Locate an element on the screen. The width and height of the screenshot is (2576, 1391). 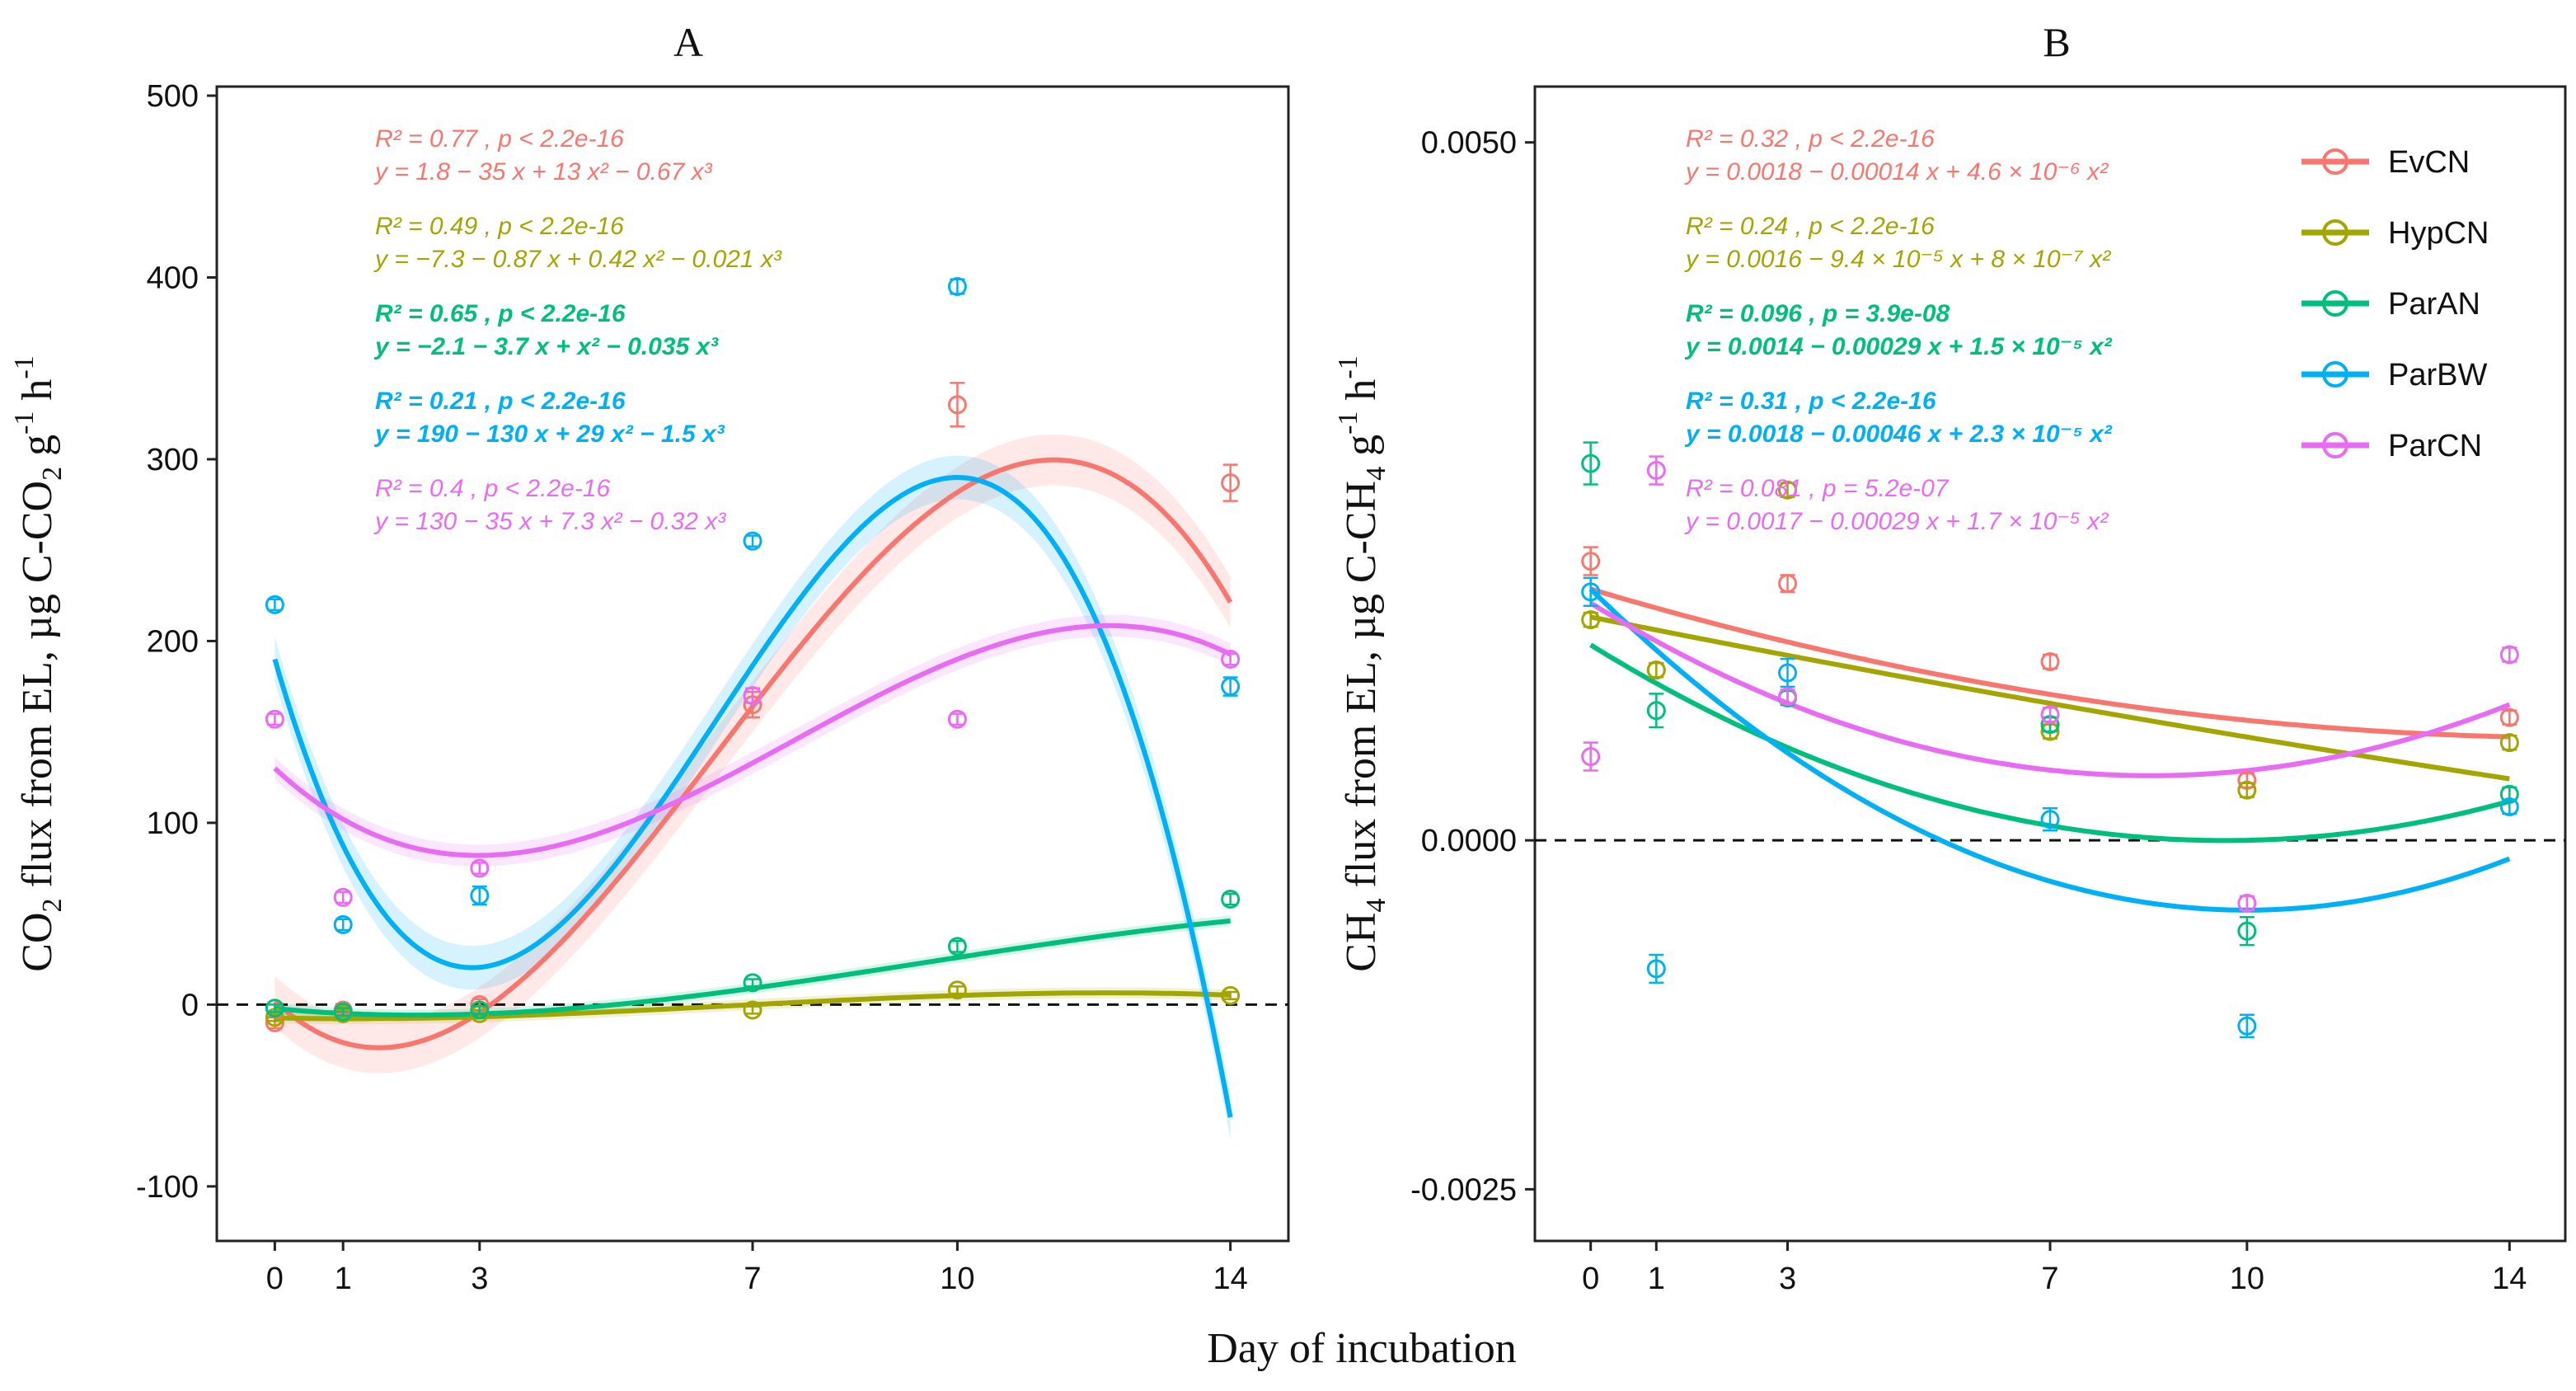
confidence-ribbon-paran is located at coordinates (753, 968).